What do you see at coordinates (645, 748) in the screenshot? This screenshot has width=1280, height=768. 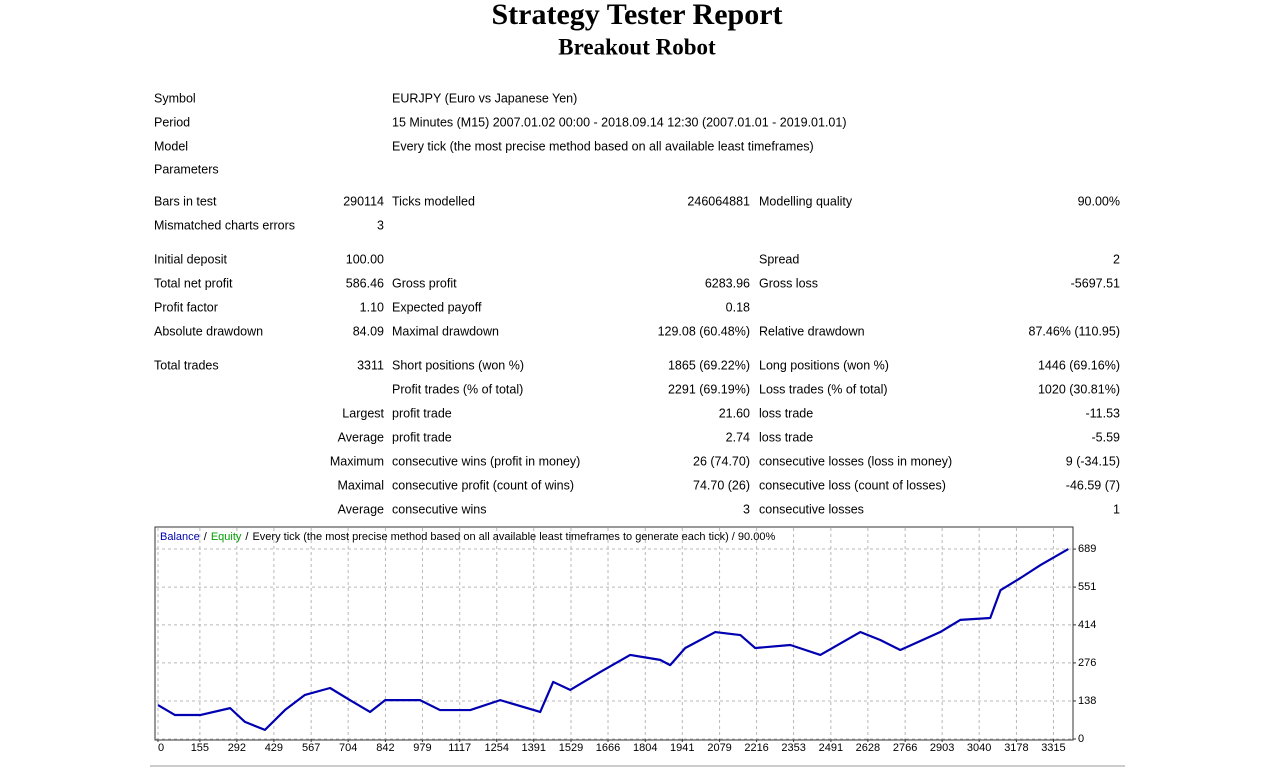 I see `x-tick-label: 1804` at bounding box center [645, 748].